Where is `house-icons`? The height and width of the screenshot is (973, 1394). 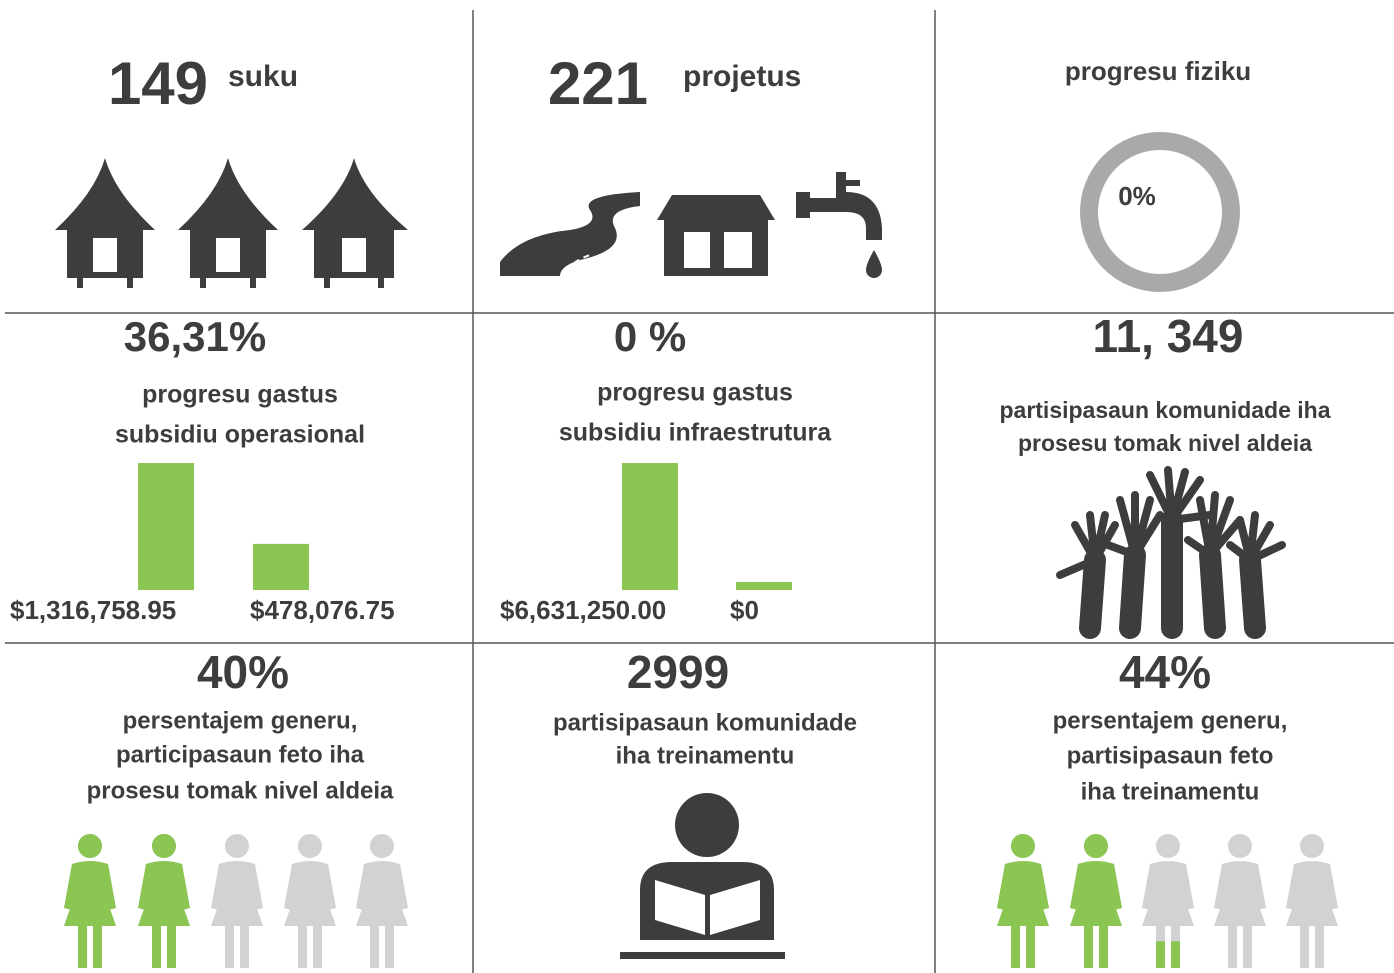
house-icons is located at coordinates (231, 223).